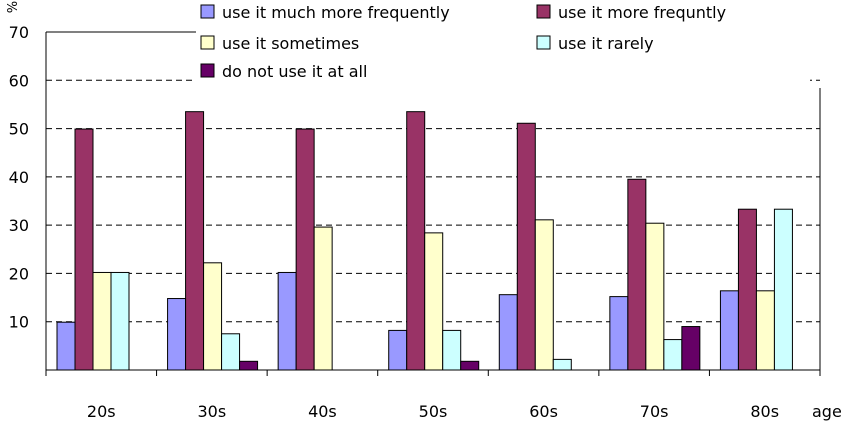 This screenshot has width=846, height=421. What do you see at coordinates (336, 12) in the screenshot?
I see `legend-label: use it much more frequently` at bounding box center [336, 12].